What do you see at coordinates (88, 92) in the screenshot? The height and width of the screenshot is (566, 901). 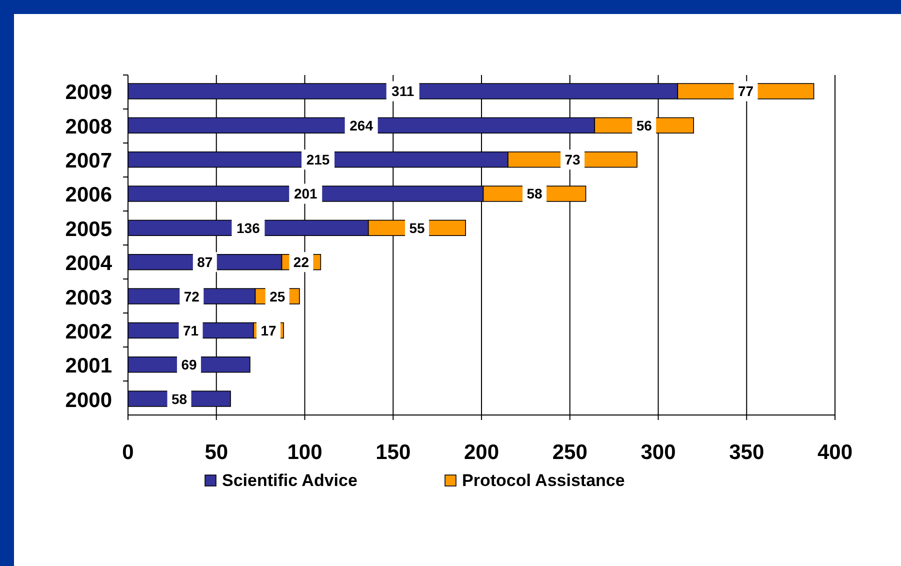 I see `y-tick-label: 2009` at bounding box center [88, 92].